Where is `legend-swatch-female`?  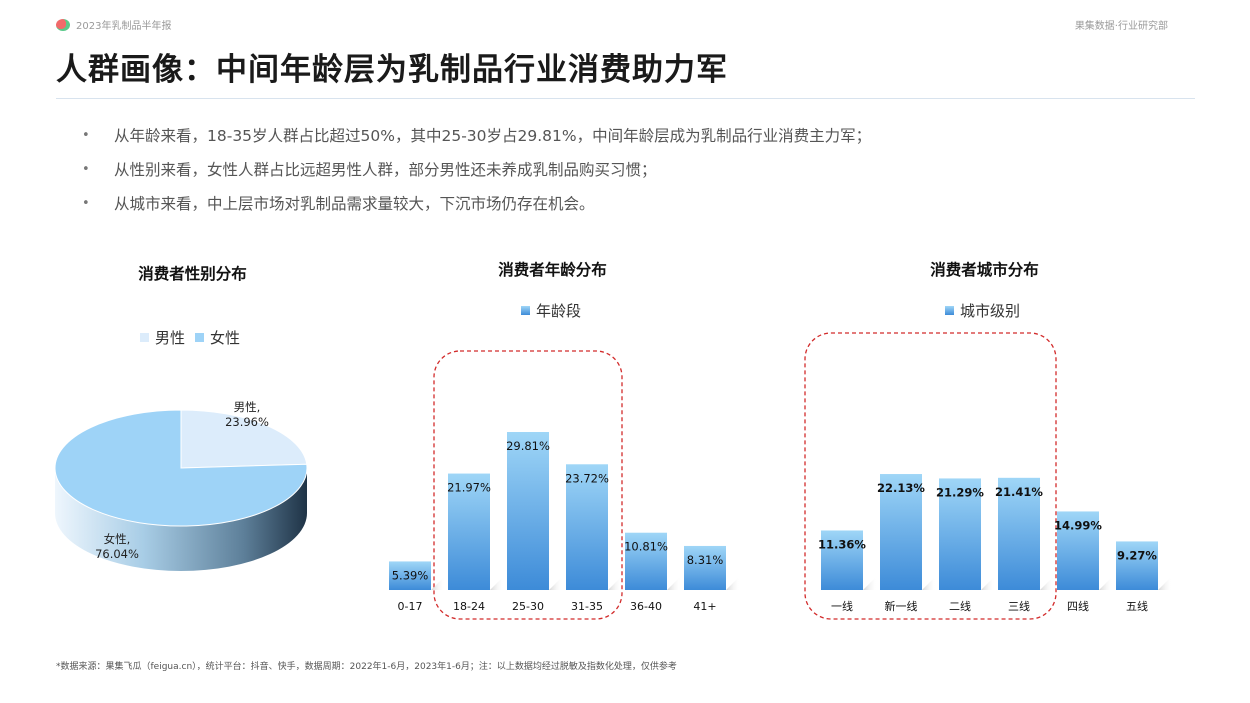
legend-swatch-female is located at coordinates (200, 337).